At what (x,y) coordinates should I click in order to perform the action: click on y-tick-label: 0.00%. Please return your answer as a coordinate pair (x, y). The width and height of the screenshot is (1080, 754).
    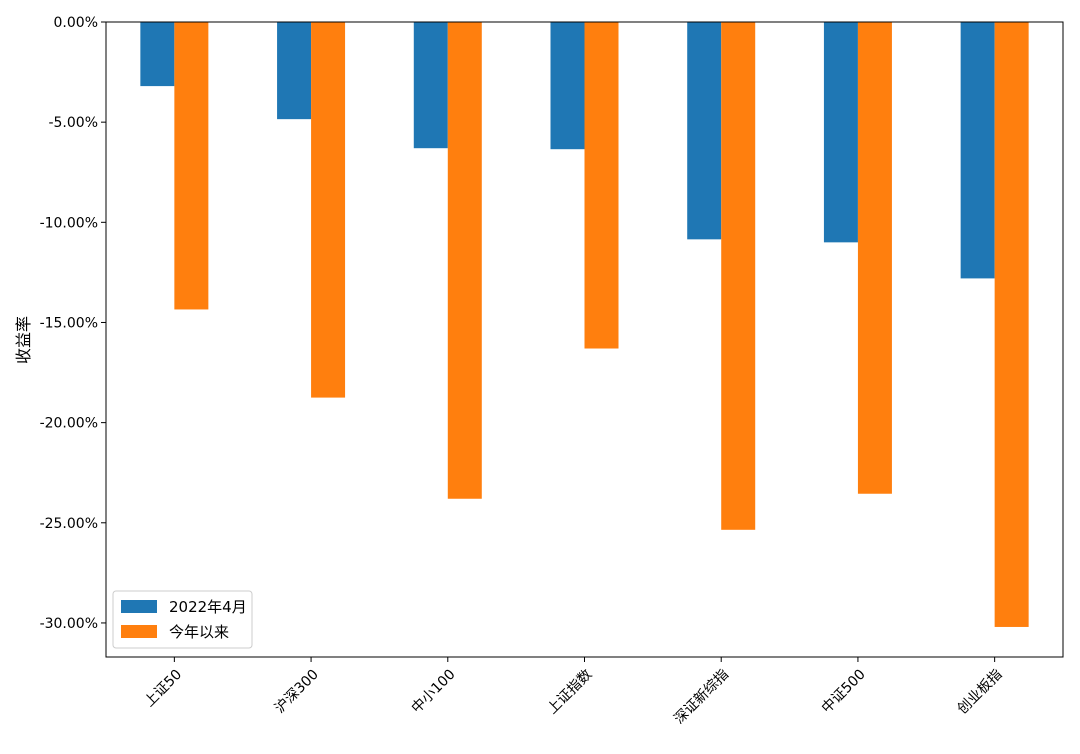
    Looking at the image, I should click on (76, 23).